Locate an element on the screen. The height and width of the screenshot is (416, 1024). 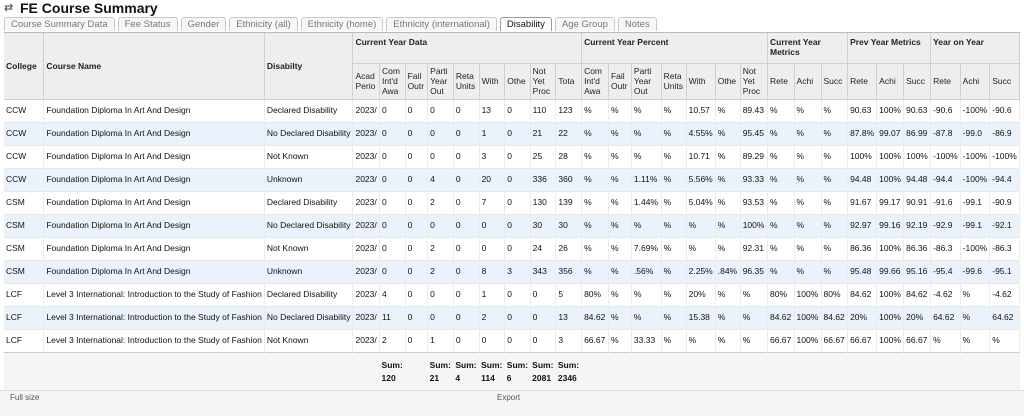
col-header-yoy: Rete is located at coordinates (945, 81).